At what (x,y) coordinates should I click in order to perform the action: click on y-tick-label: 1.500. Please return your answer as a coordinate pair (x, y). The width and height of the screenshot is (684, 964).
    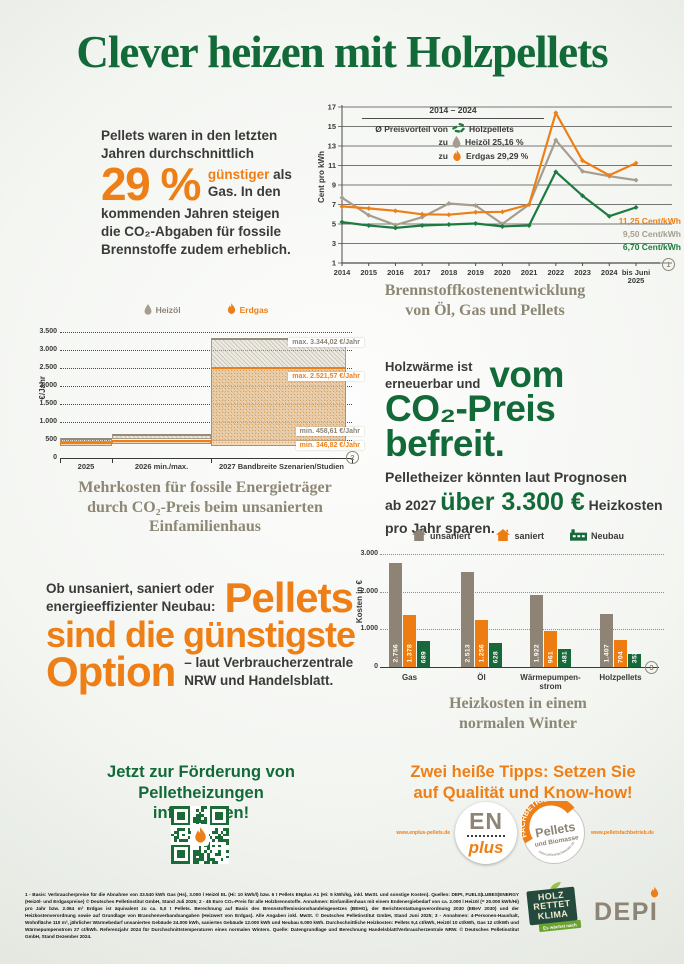
    Looking at the image, I should click on (48, 403).